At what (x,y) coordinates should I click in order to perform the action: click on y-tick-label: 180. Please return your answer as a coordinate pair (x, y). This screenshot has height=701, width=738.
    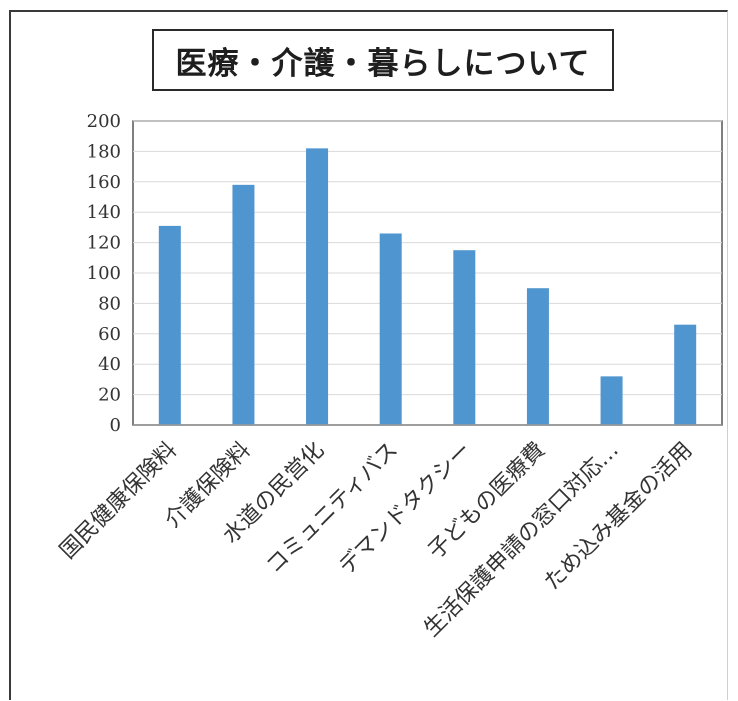
    Looking at the image, I should click on (104, 151).